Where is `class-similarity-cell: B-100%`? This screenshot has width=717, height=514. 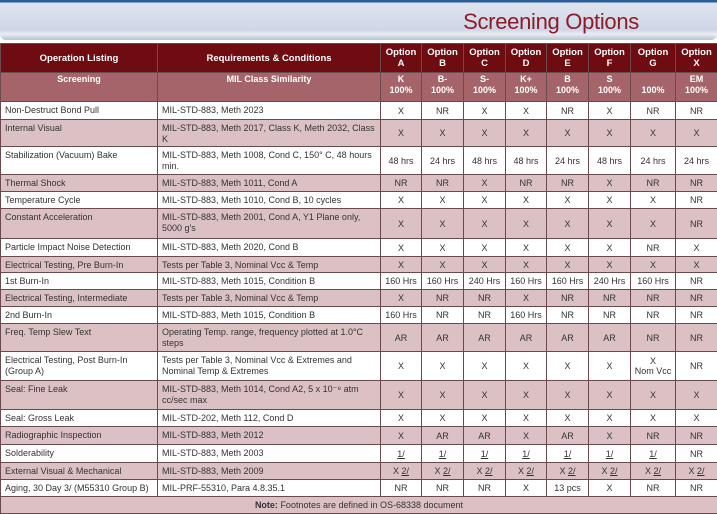 class-similarity-cell: B-100% is located at coordinates (443, 87).